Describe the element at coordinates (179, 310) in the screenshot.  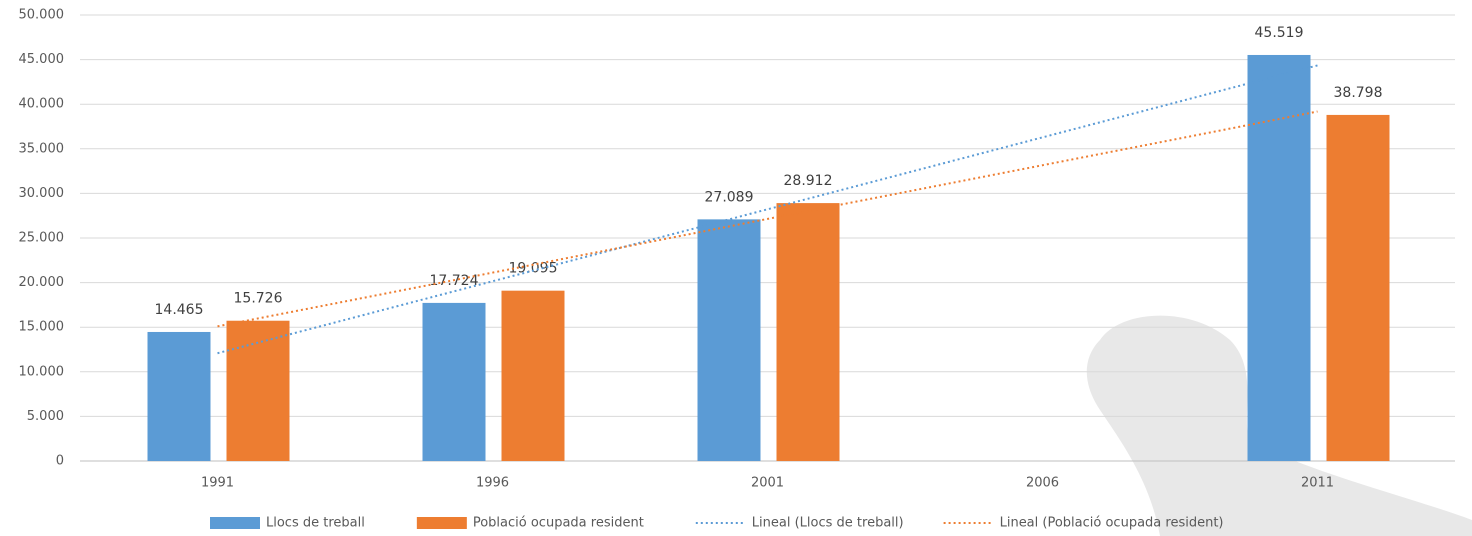
I see `data-label: 14.465` at that location.